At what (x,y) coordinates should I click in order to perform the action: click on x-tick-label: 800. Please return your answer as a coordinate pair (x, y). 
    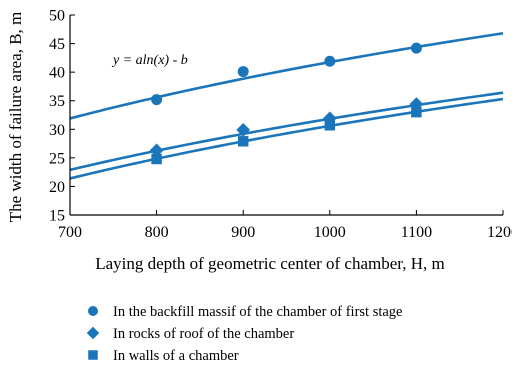
    Looking at the image, I should click on (157, 232).